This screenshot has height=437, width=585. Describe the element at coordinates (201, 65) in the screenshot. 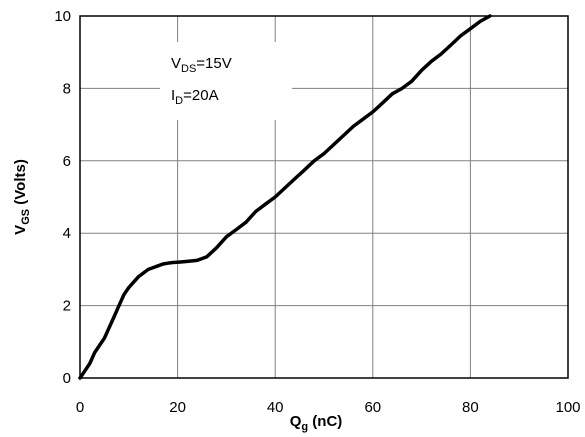

I see `annotation-vds: VDS=15V` at that location.